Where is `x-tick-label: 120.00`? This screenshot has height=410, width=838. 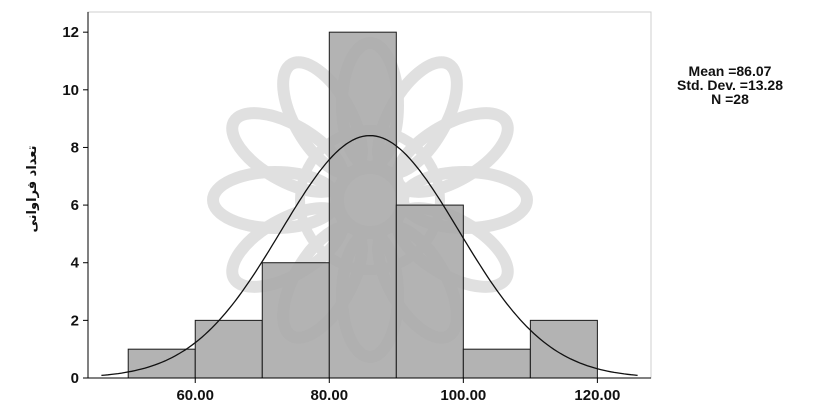
x-tick-label: 120.00 is located at coordinates (597, 395).